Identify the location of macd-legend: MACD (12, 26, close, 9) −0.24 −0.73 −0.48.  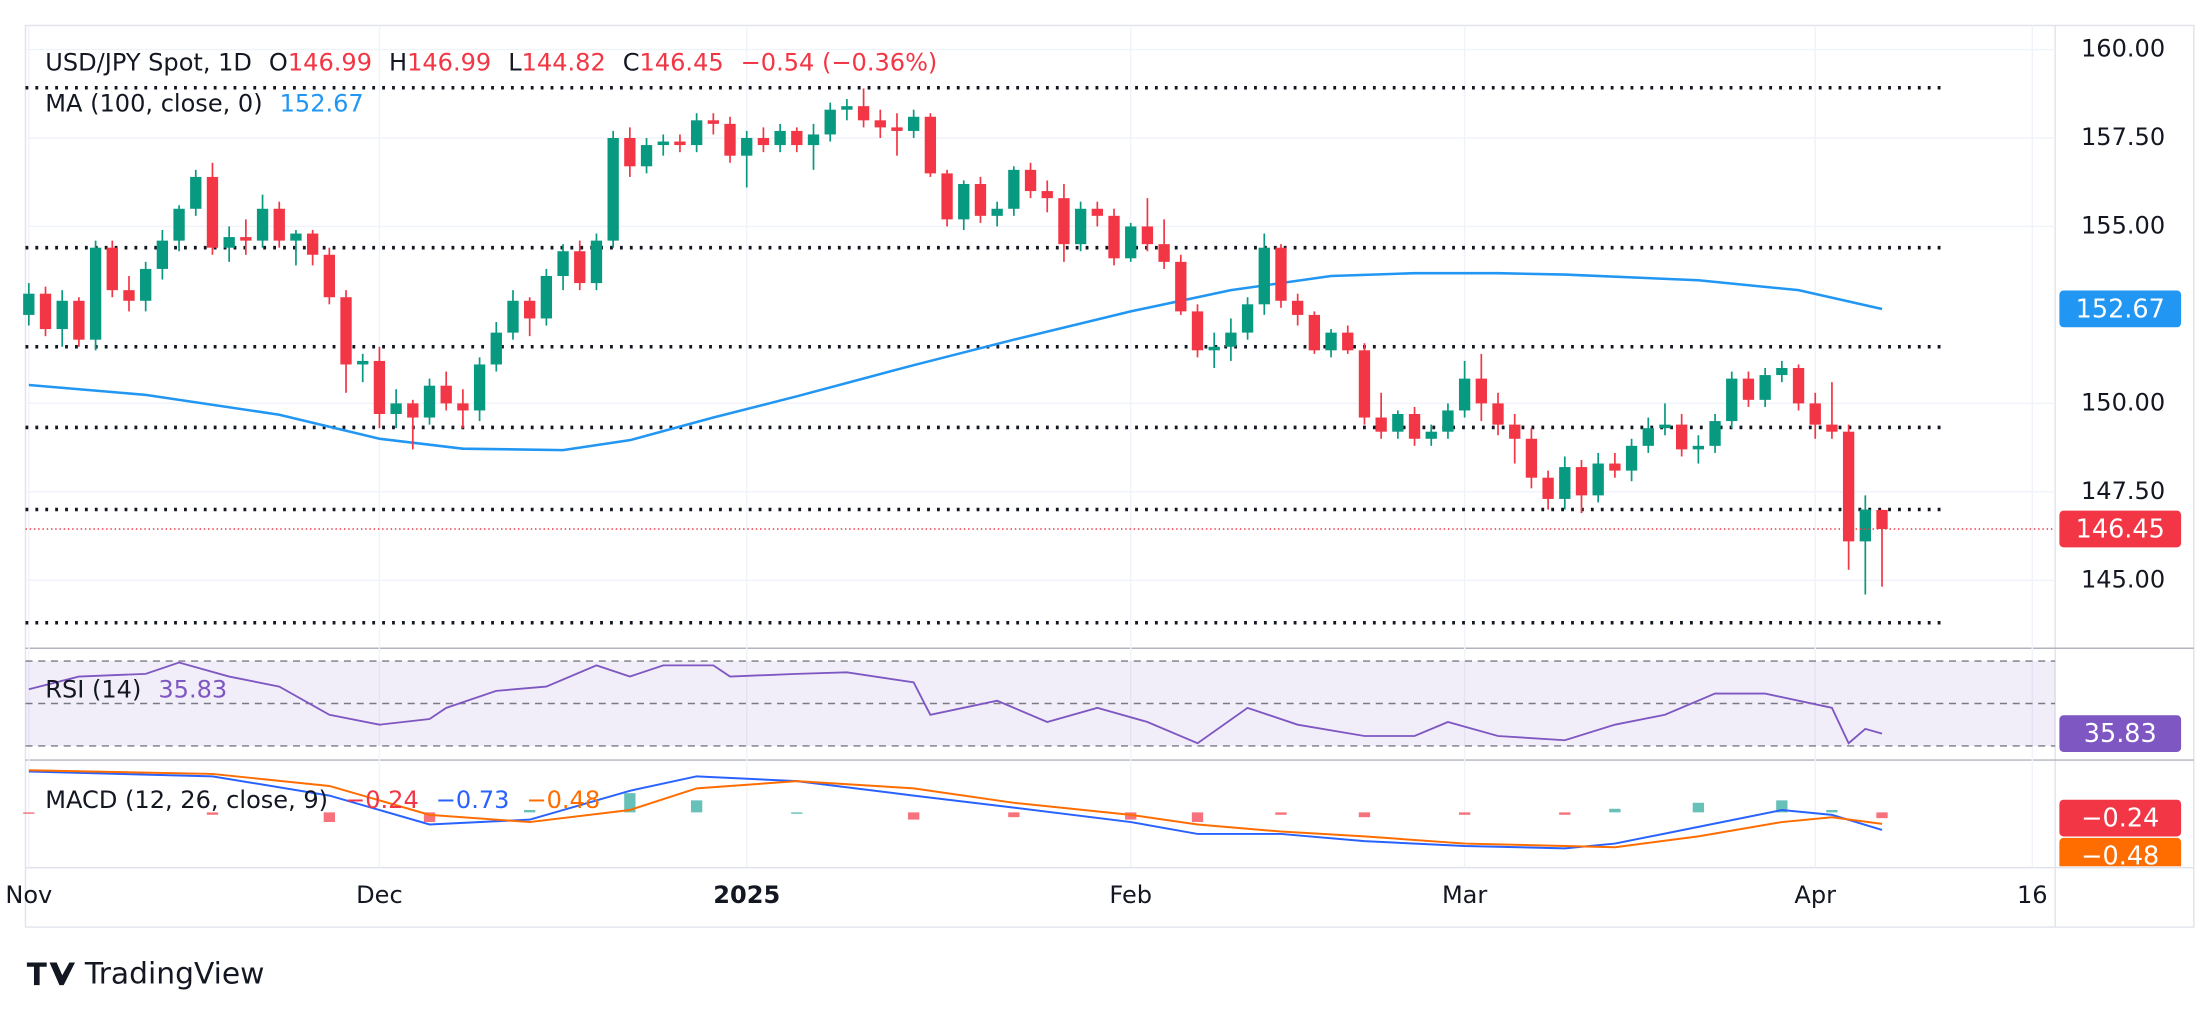
(322, 800).